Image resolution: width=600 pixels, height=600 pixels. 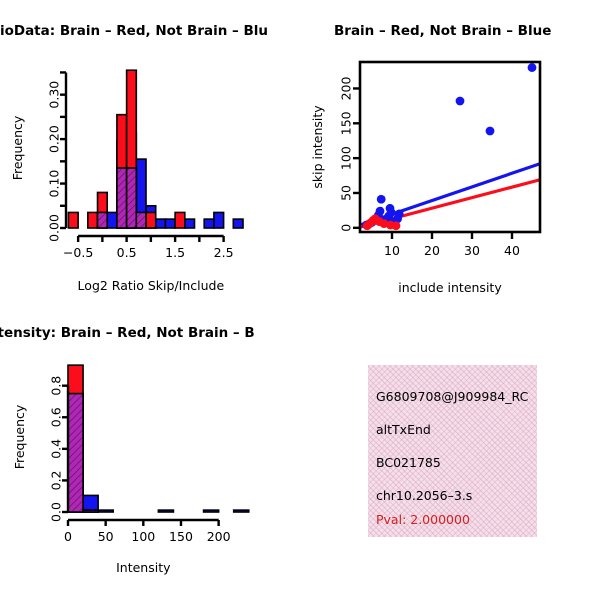 What do you see at coordinates (472, 250) in the screenshot?
I see `x-axis-tick-label: 30` at bounding box center [472, 250].